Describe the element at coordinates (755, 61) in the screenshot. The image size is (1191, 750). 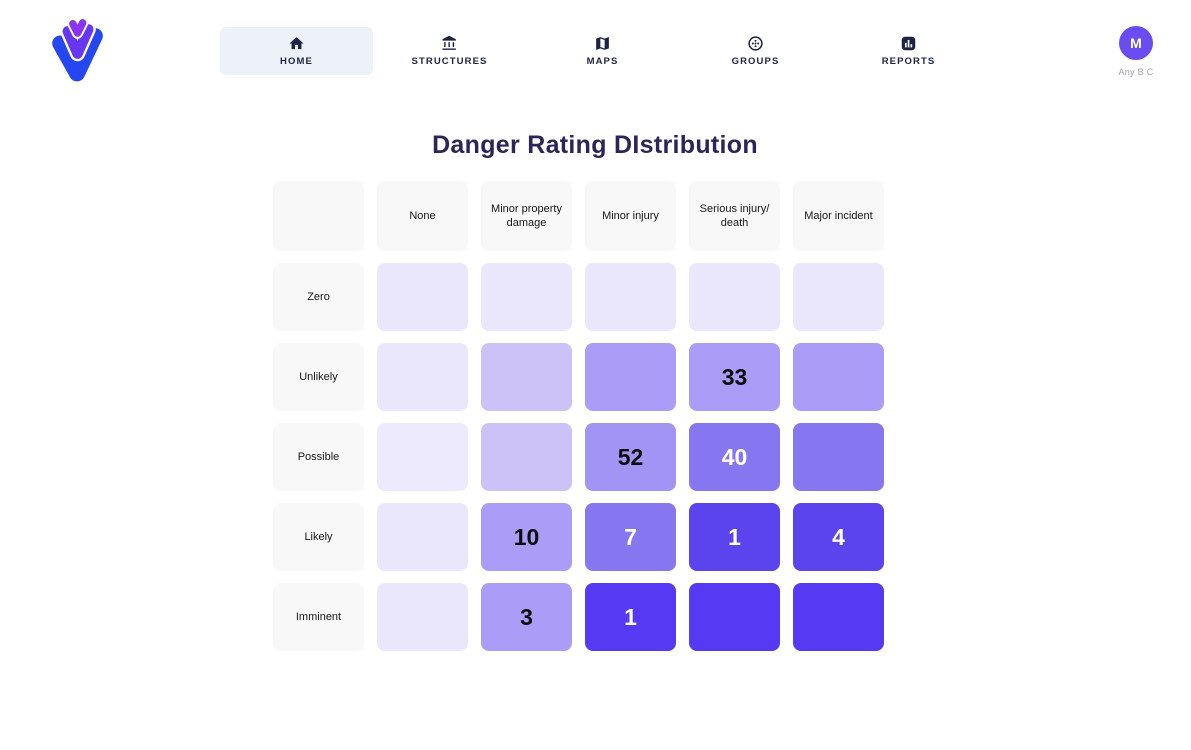
I see `nav-item-label: GROUPS` at that location.